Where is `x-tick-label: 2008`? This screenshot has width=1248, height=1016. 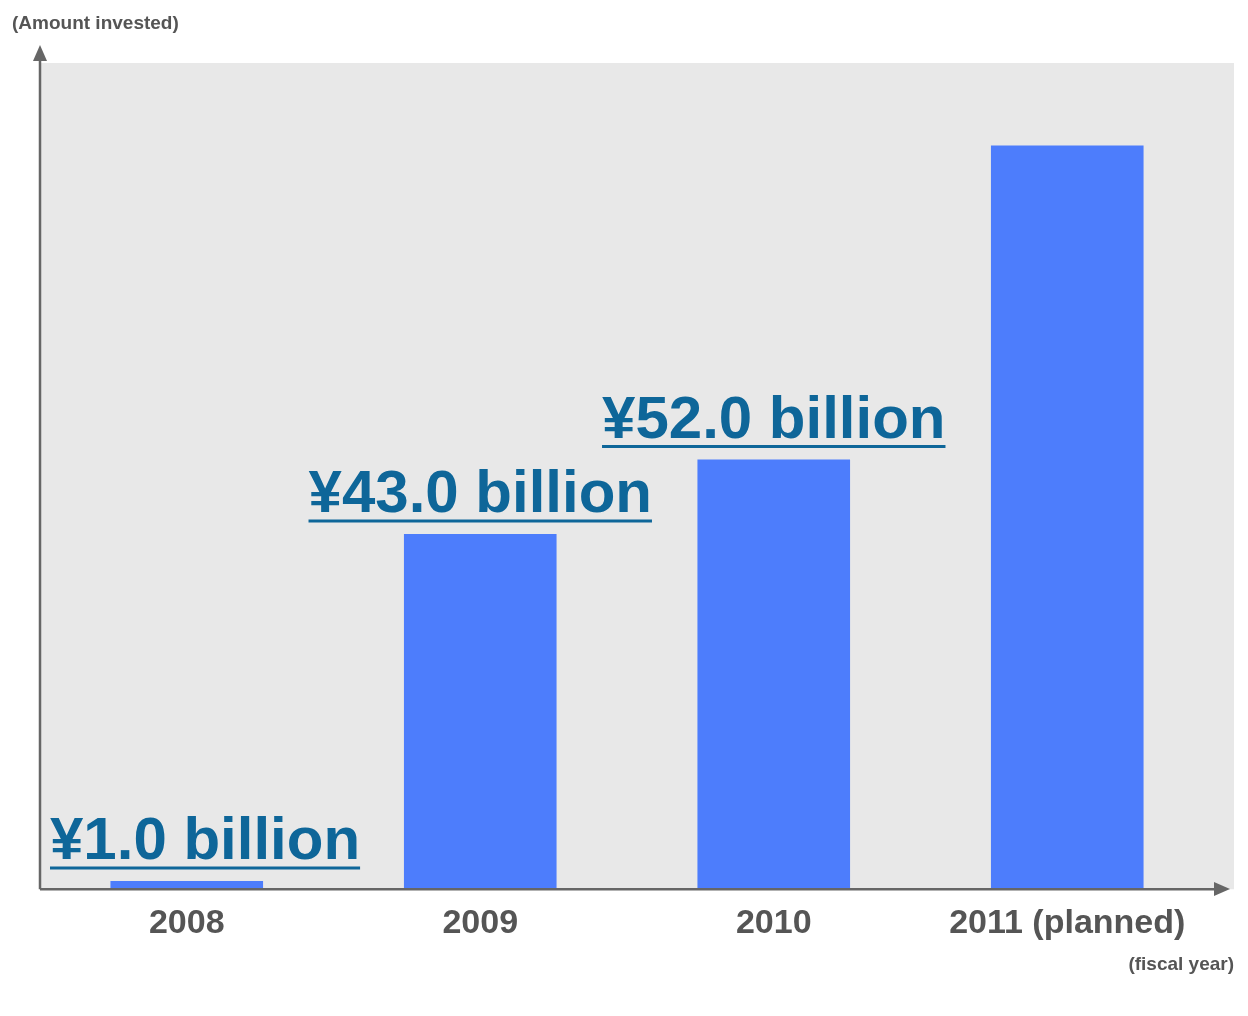
x-tick-label: 2008 is located at coordinates (186, 920).